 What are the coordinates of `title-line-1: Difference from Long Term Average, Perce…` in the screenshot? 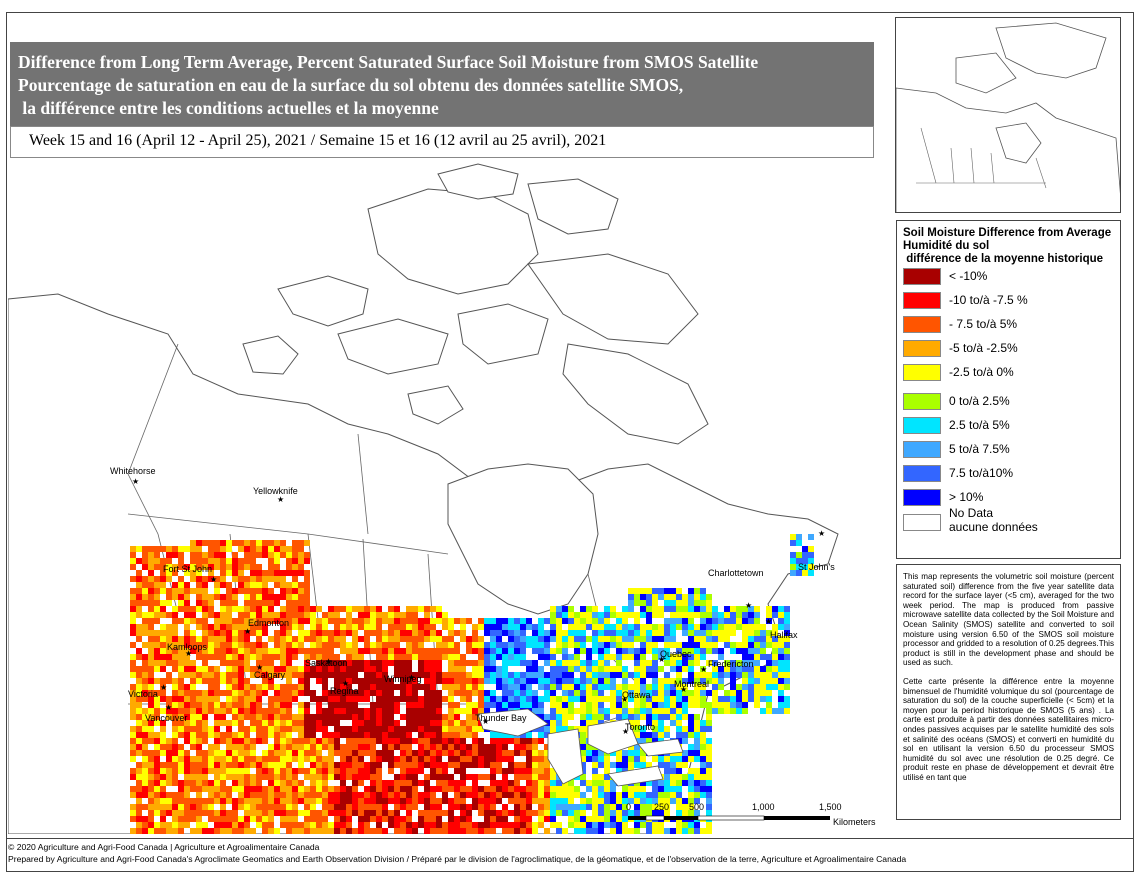 It's located at (388, 62).